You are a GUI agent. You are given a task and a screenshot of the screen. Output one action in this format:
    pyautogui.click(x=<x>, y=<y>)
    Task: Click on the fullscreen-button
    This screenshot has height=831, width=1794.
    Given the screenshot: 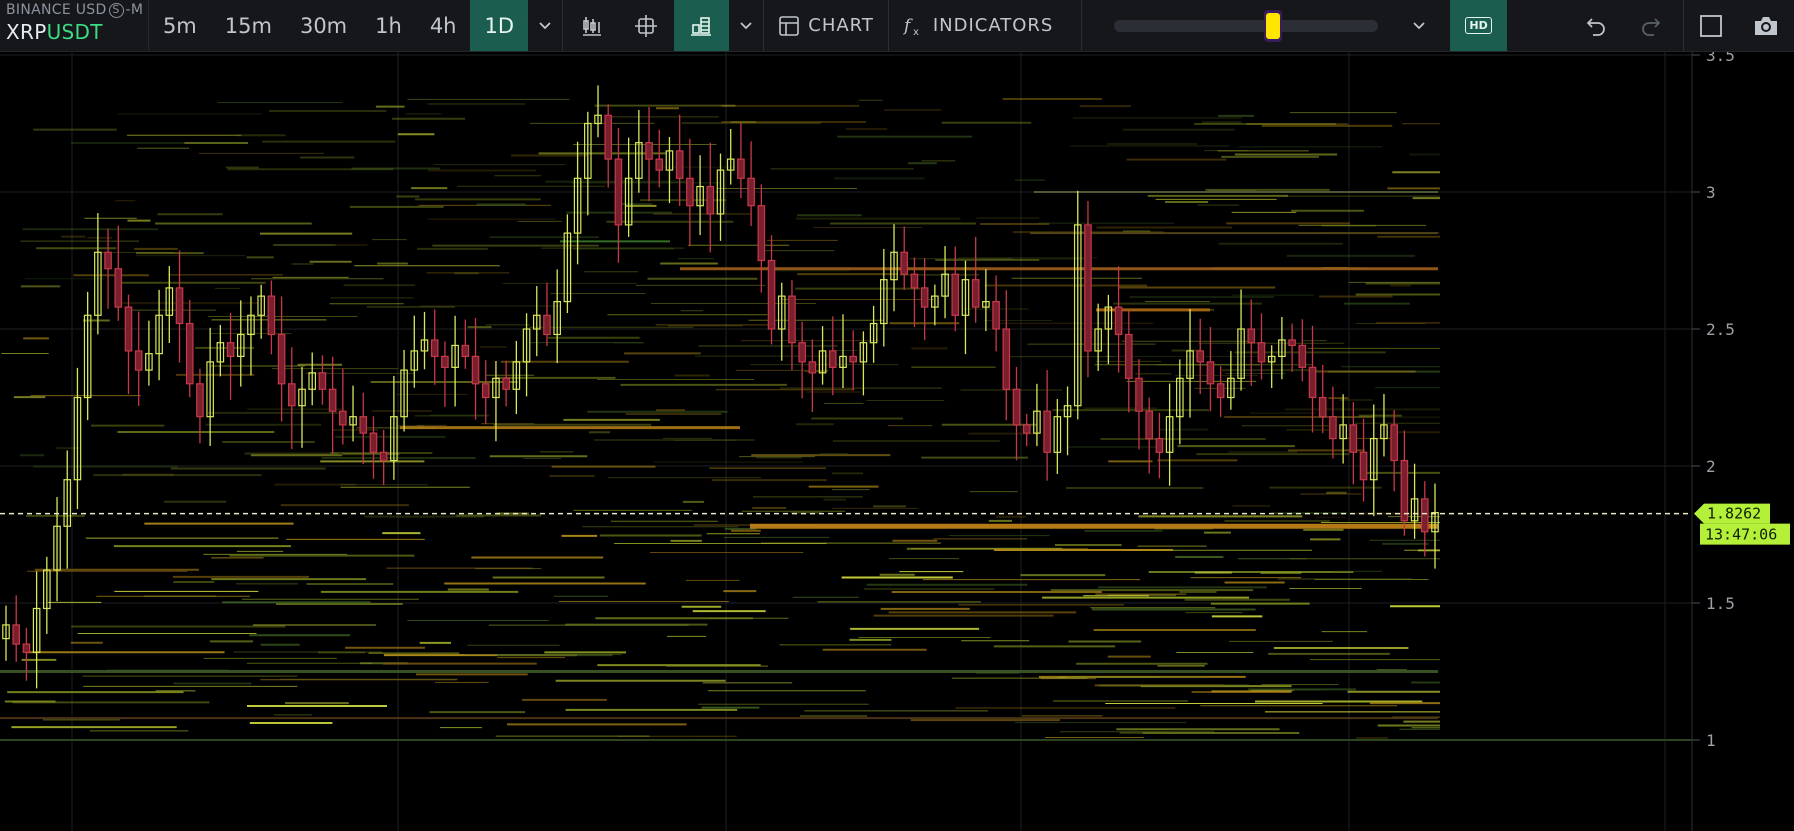 What is the action you would take?
    pyautogui.click(x=1711, y=25)
    